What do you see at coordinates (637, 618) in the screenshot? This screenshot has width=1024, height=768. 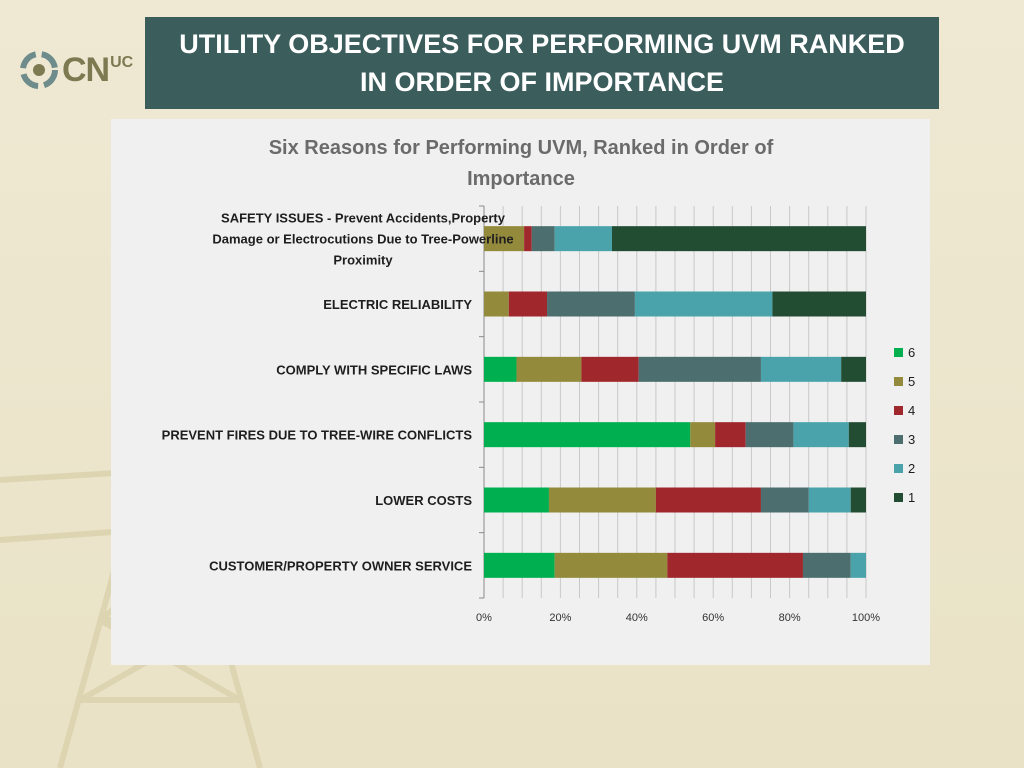 I see `x-tick-label: 40%` at bounding box center [637, 618].